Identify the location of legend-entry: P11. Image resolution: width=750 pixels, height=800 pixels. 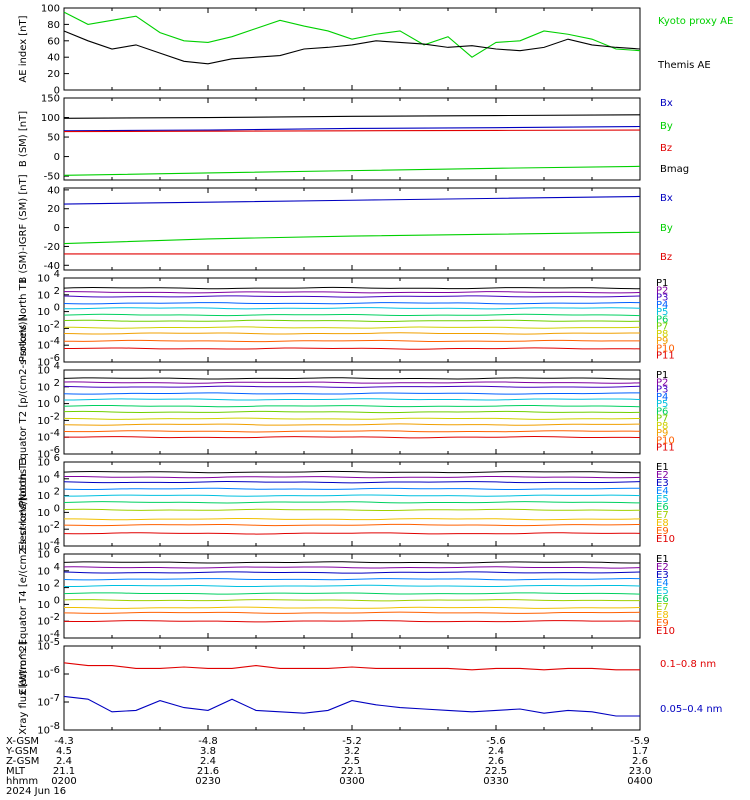
(665, 356).